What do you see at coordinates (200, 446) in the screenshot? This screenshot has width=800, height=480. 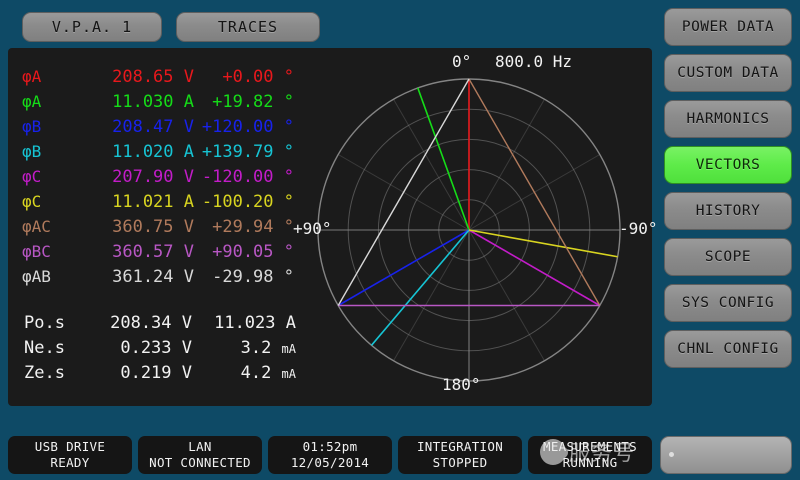 I see `status-line-1: LAN` at bounding box center [200, 446].